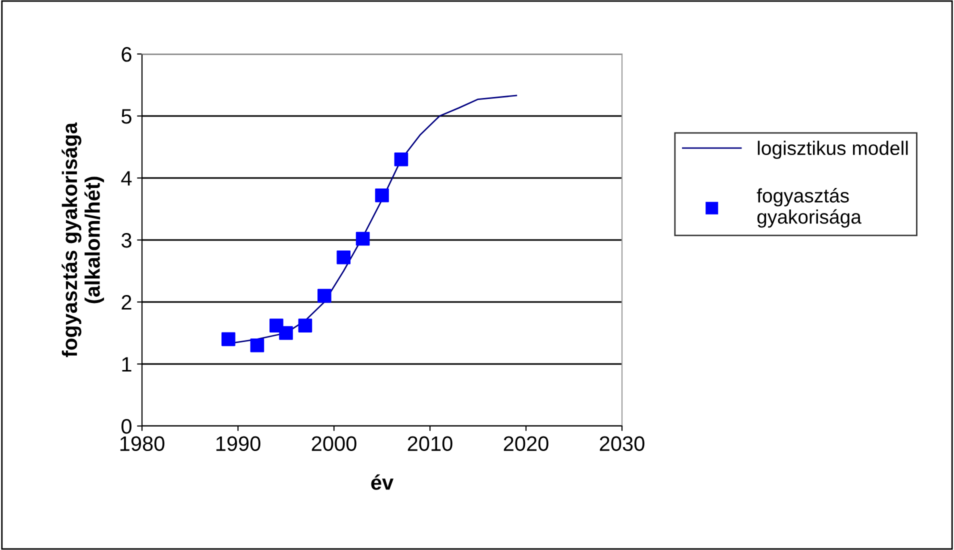  Describe the element at coordinates (430, 444) in the screenshot. I see `x-tick-label: 2010` at that location.